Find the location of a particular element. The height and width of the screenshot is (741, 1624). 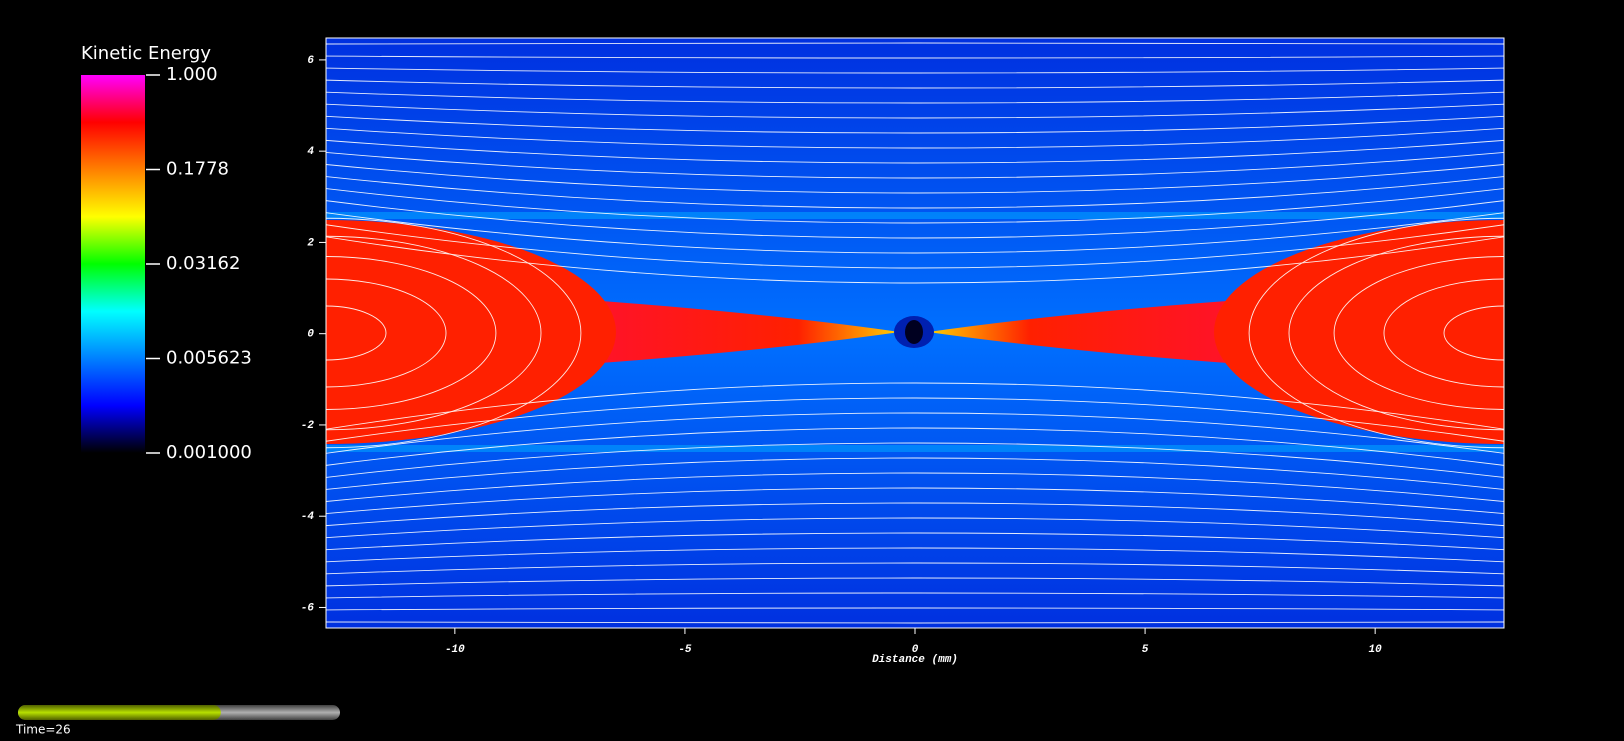

colorbar-tick-label: 0.1778 is located at coordinates (197, 169).